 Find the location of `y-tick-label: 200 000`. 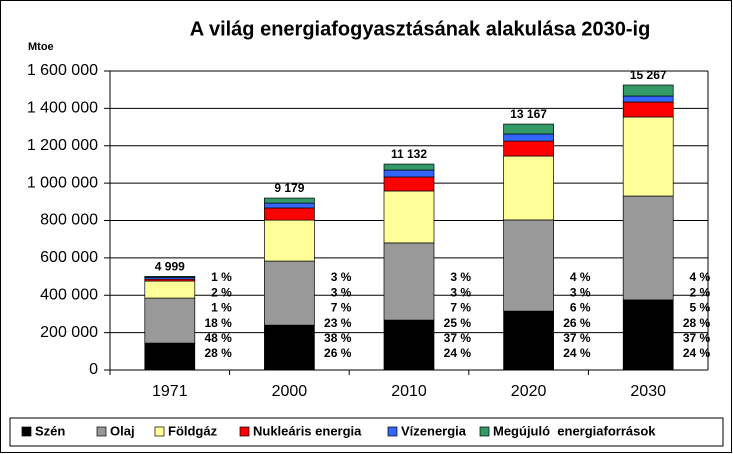

y-tick-label: 200 000 is located at coordinates (69, 332).